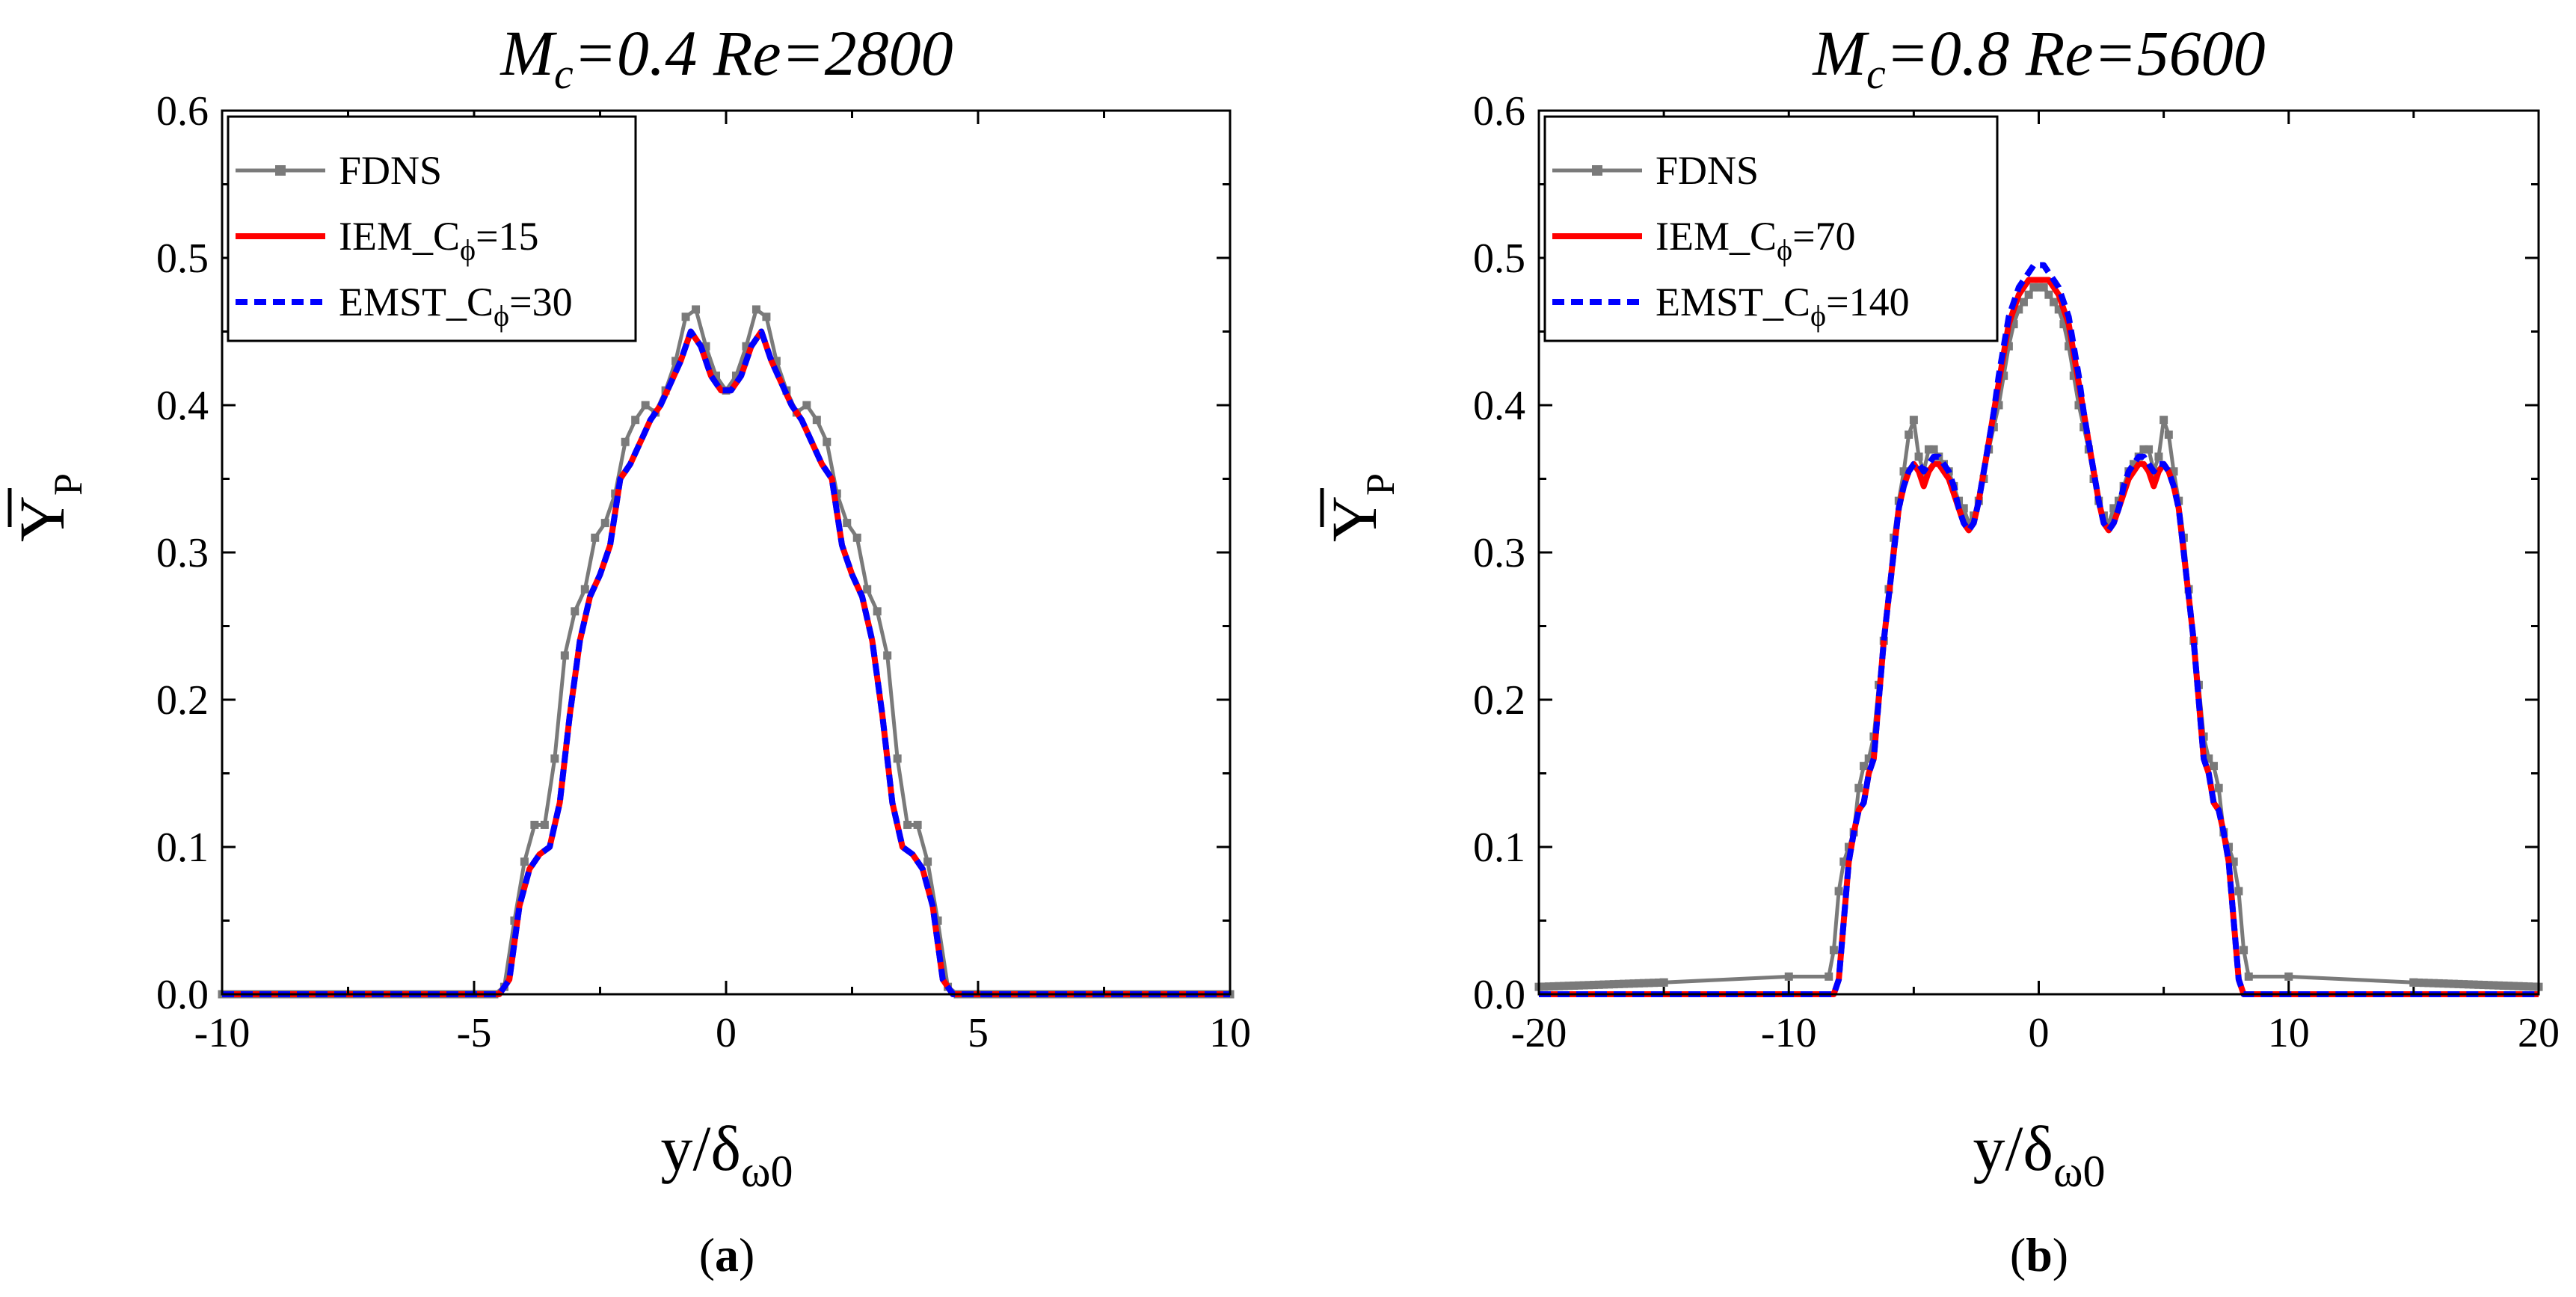  What do you see at coordinates (746, 1254) in the screenshot?
I see `panel-paren-close: )` at bounding box center [746, 1254].